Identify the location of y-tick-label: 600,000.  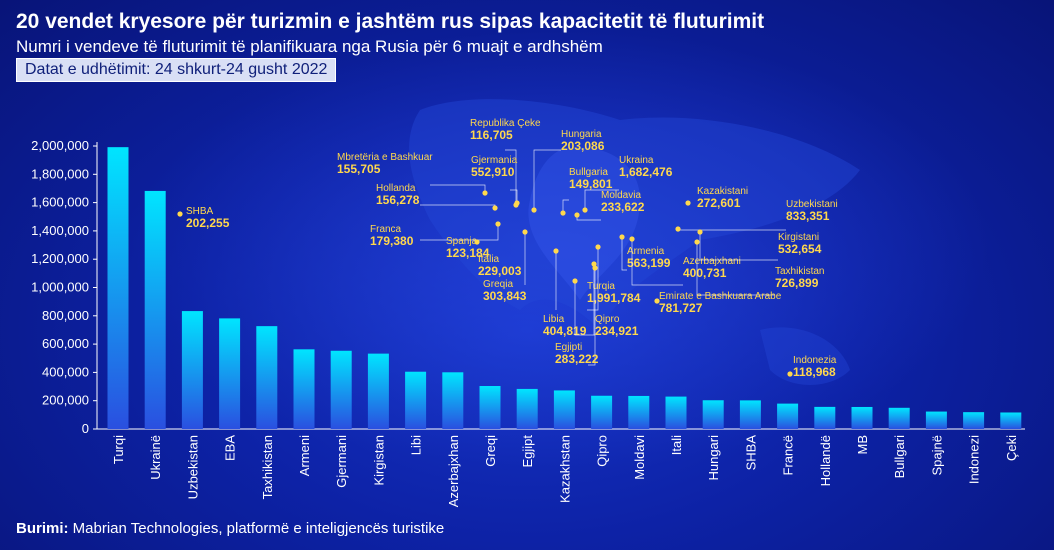
(65, 343).